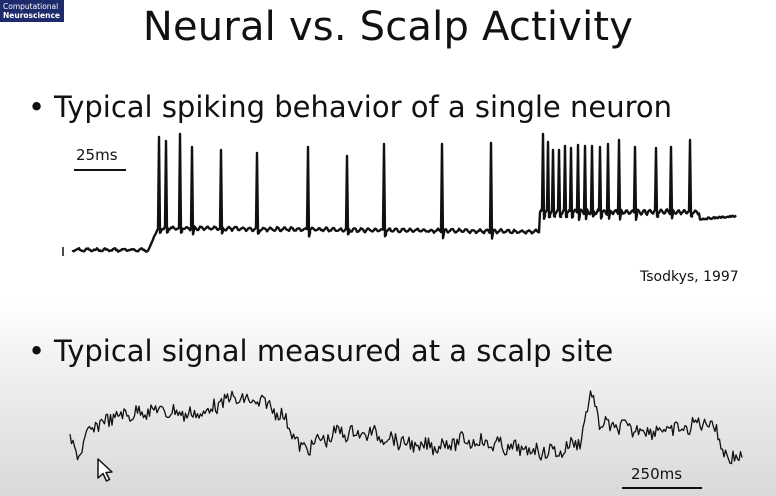  What do you see at coordinates (105, 470) in the screenshot?
I see `mouse-pointer-icon` at bounding box center [105, 470].